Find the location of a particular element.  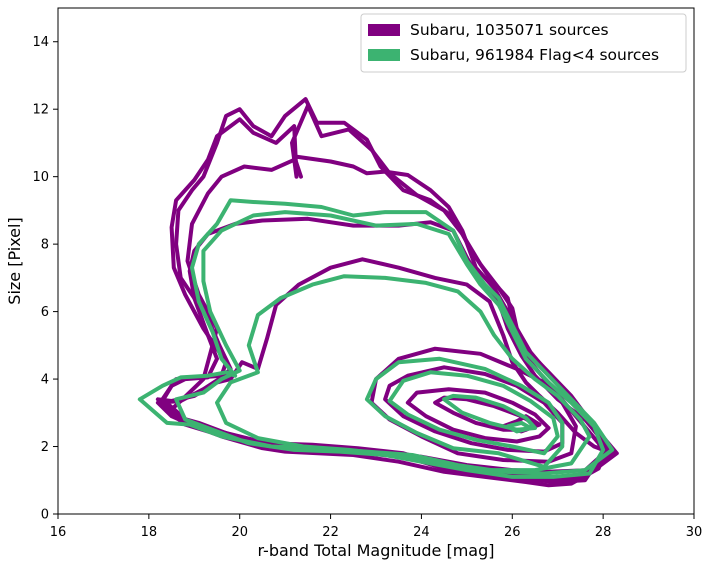

legend-label-flagged-sources: Subaru, 961984 Flag<4 sources is located at coordinates (534, 55).